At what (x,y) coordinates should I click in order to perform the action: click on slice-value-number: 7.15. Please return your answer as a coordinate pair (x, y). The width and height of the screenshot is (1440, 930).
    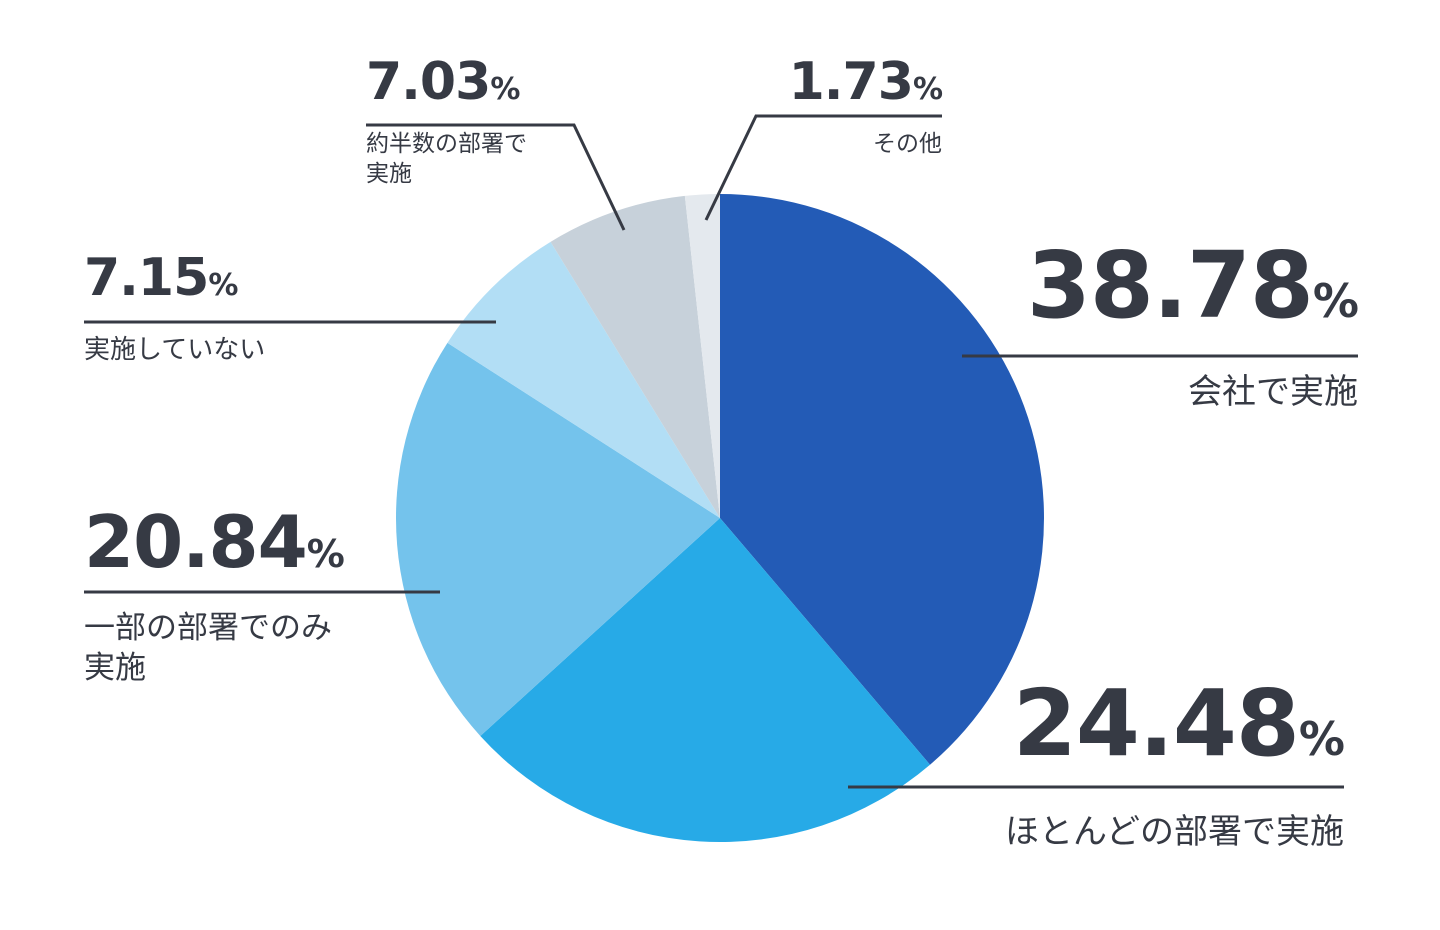
    Looking at the image, I should click on (146, 278).